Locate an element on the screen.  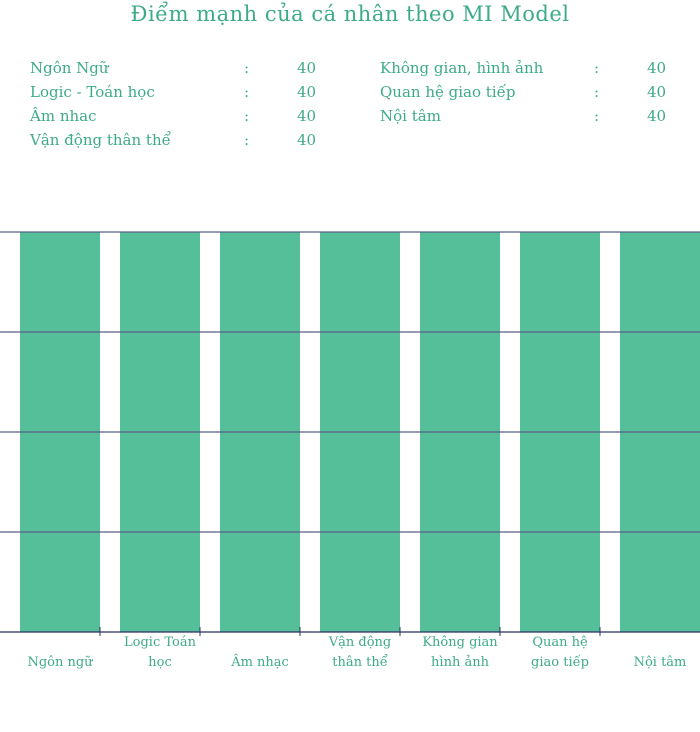
x-tick-label: Quan hệ giao tiếp is located at coordinates (560, 652).